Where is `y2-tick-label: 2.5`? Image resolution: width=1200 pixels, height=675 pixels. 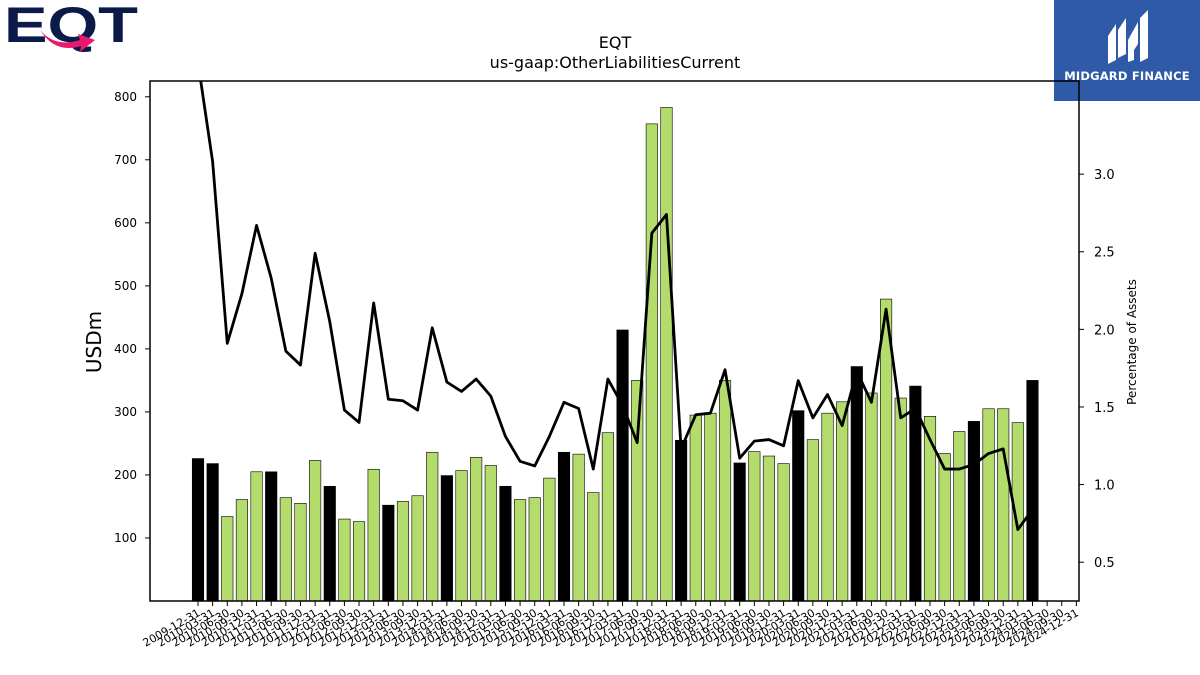 y2-tick-label: 2.5 is located at coordinates (1104, 253).